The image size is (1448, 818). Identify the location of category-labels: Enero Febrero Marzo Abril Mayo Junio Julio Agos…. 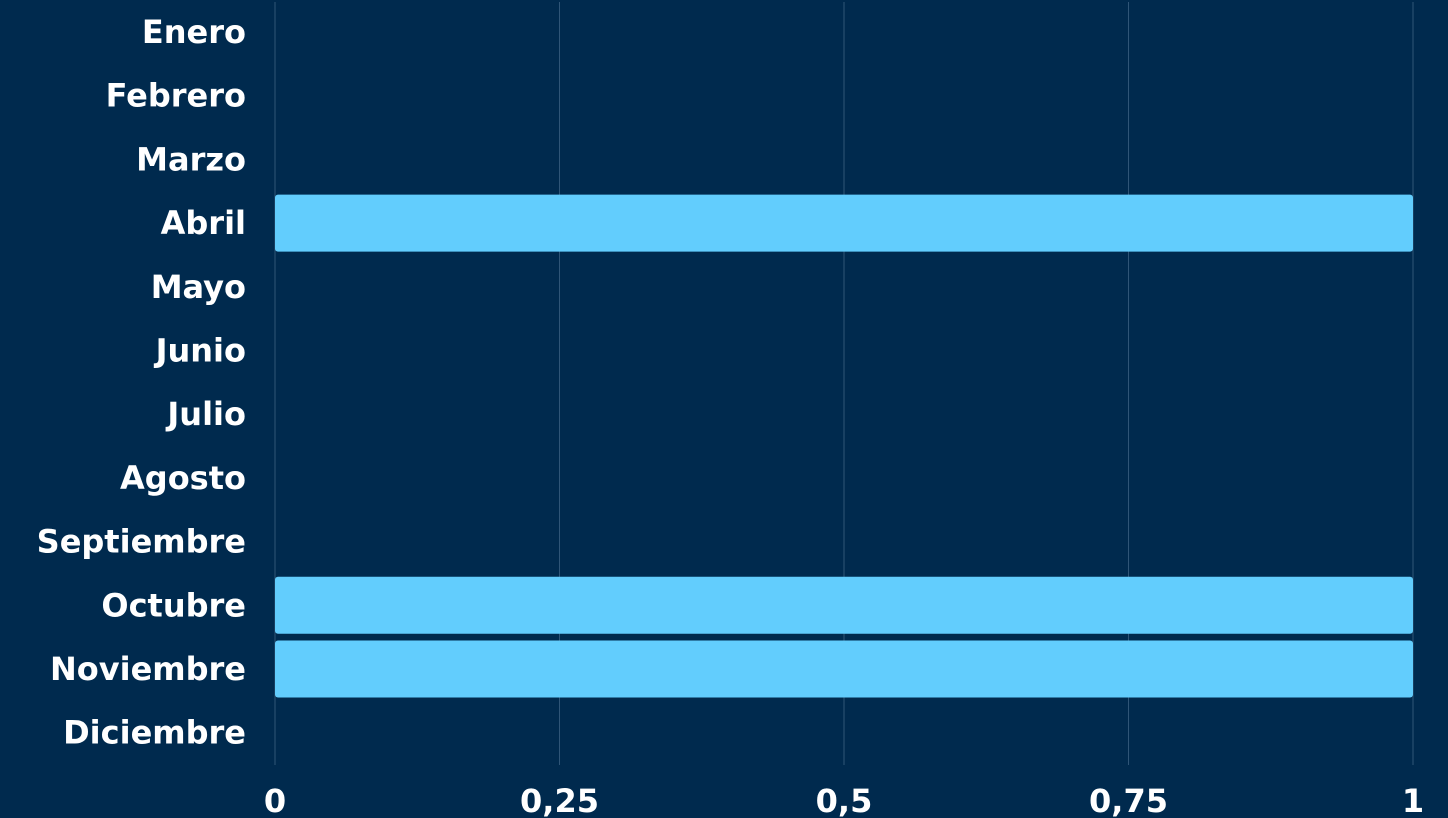
(141, 382).